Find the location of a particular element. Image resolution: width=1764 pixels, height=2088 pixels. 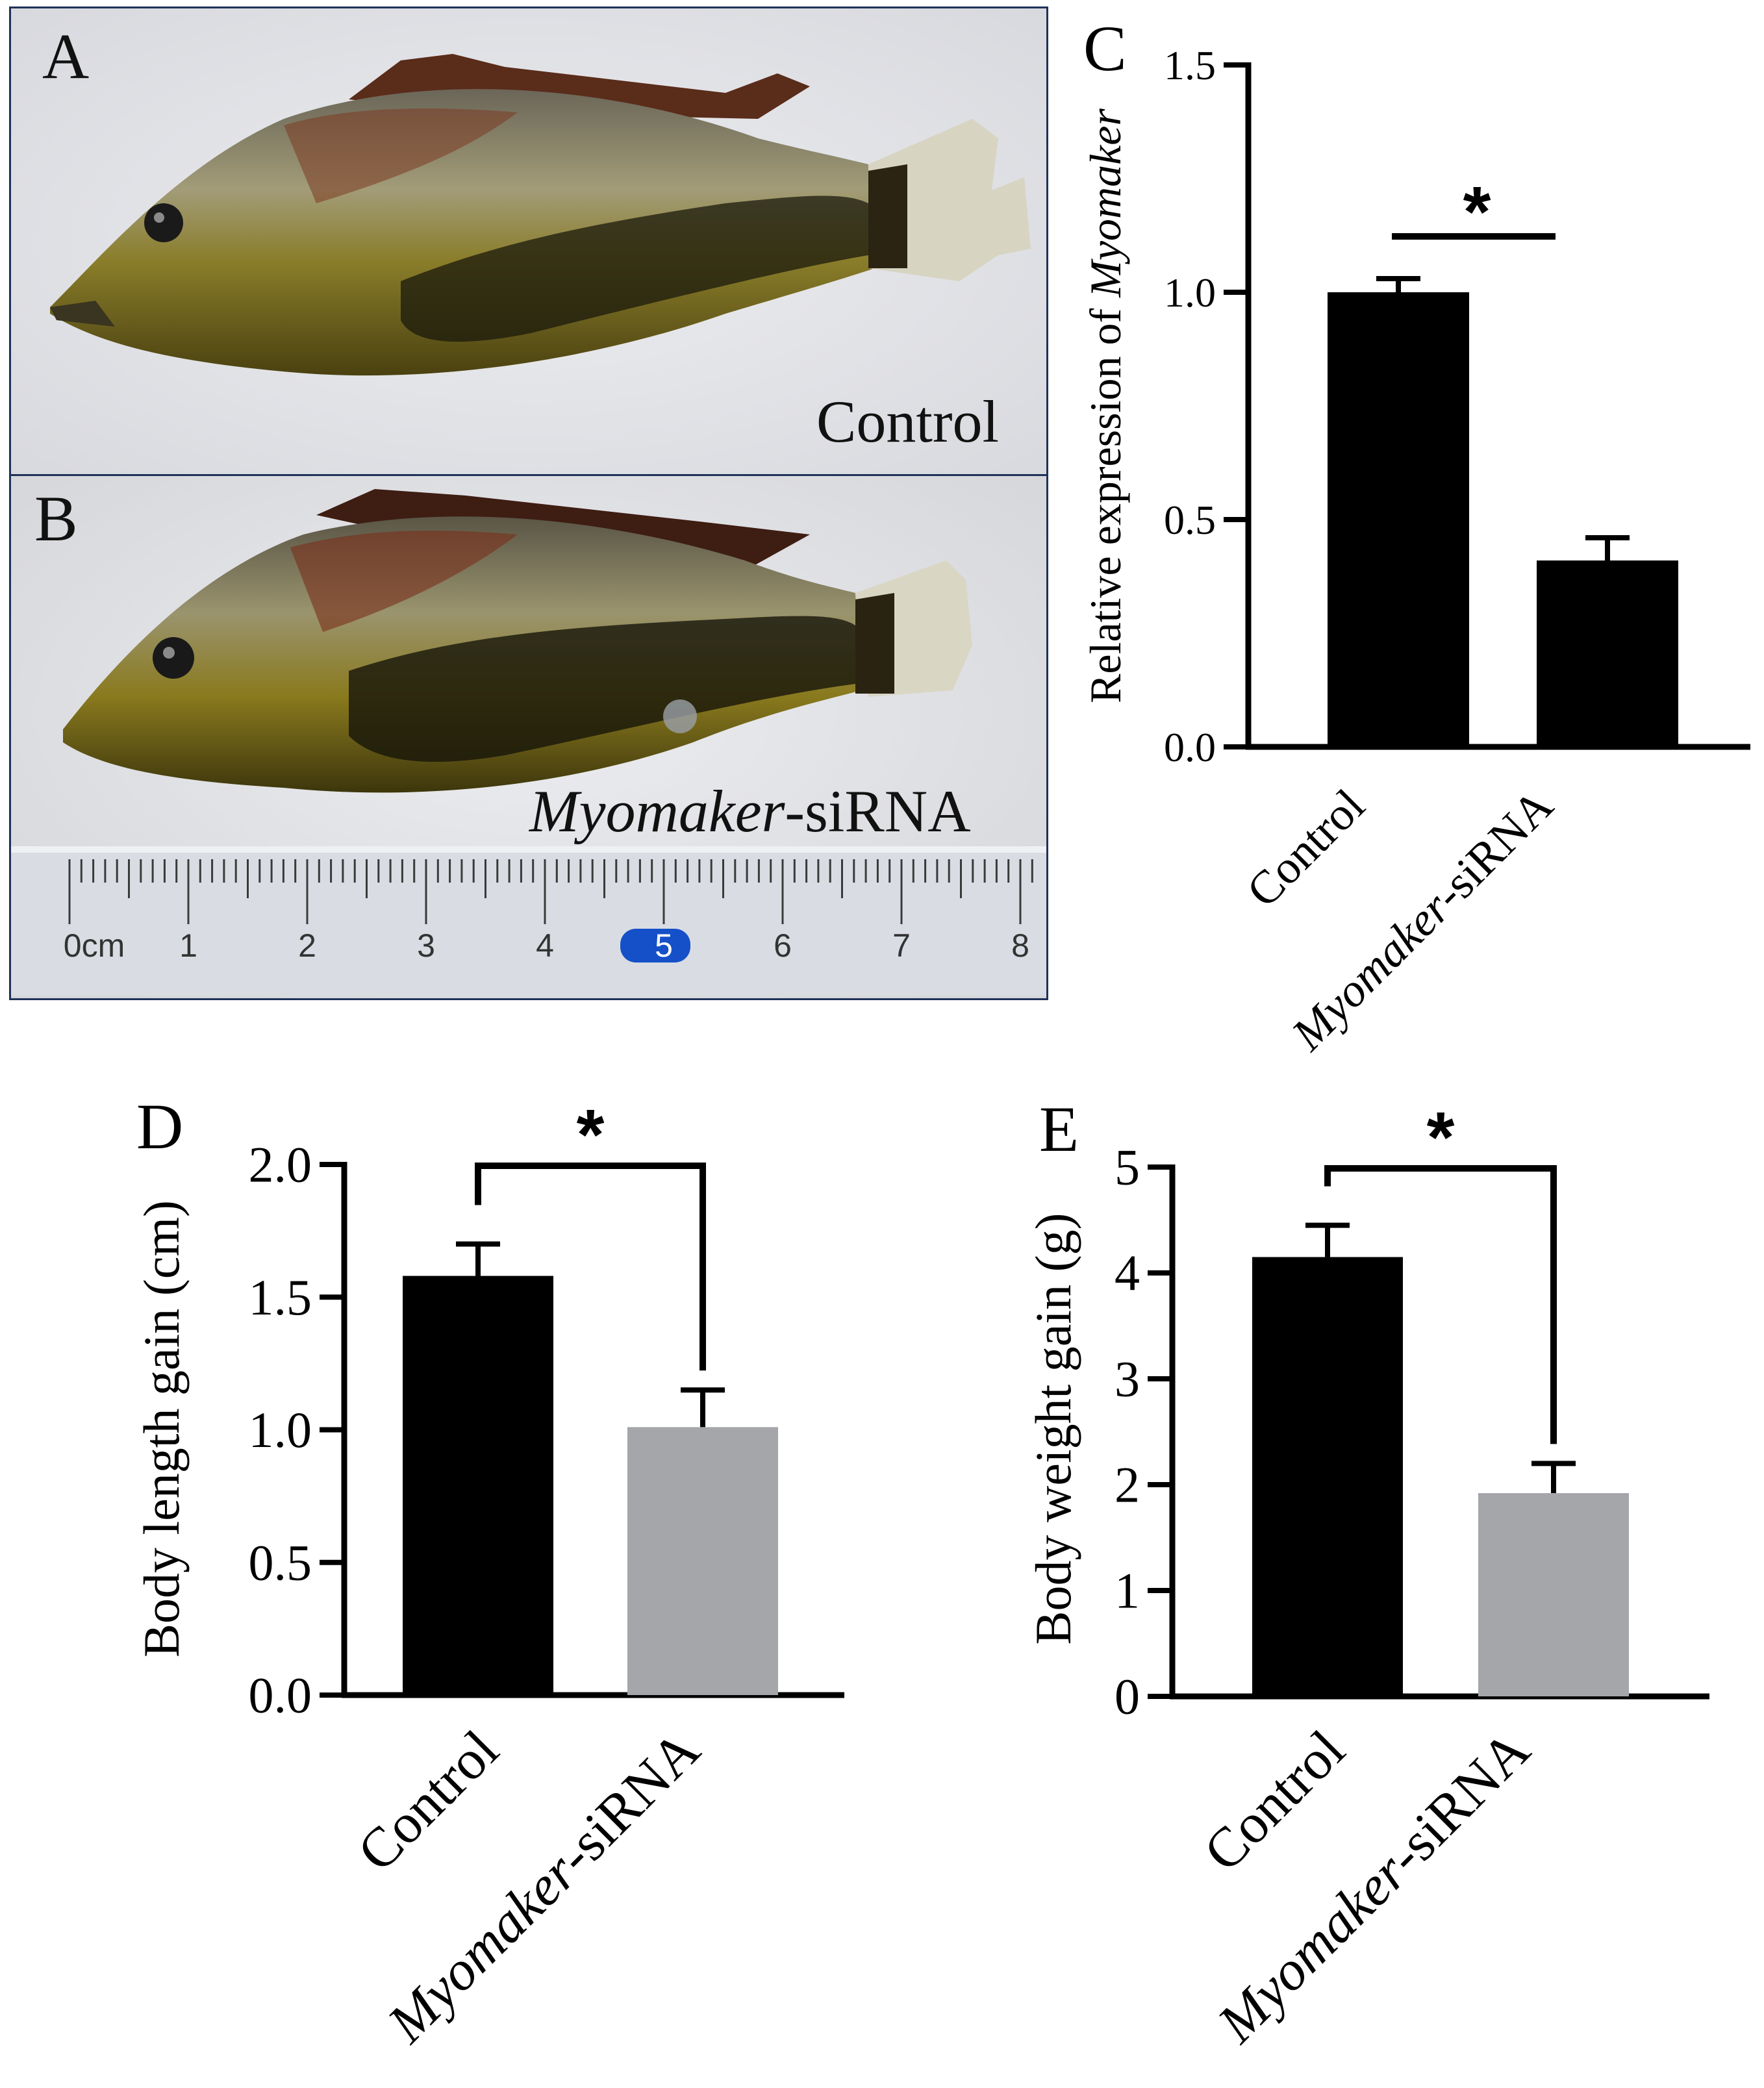

fish-tail is located at coordinates (950, 200).